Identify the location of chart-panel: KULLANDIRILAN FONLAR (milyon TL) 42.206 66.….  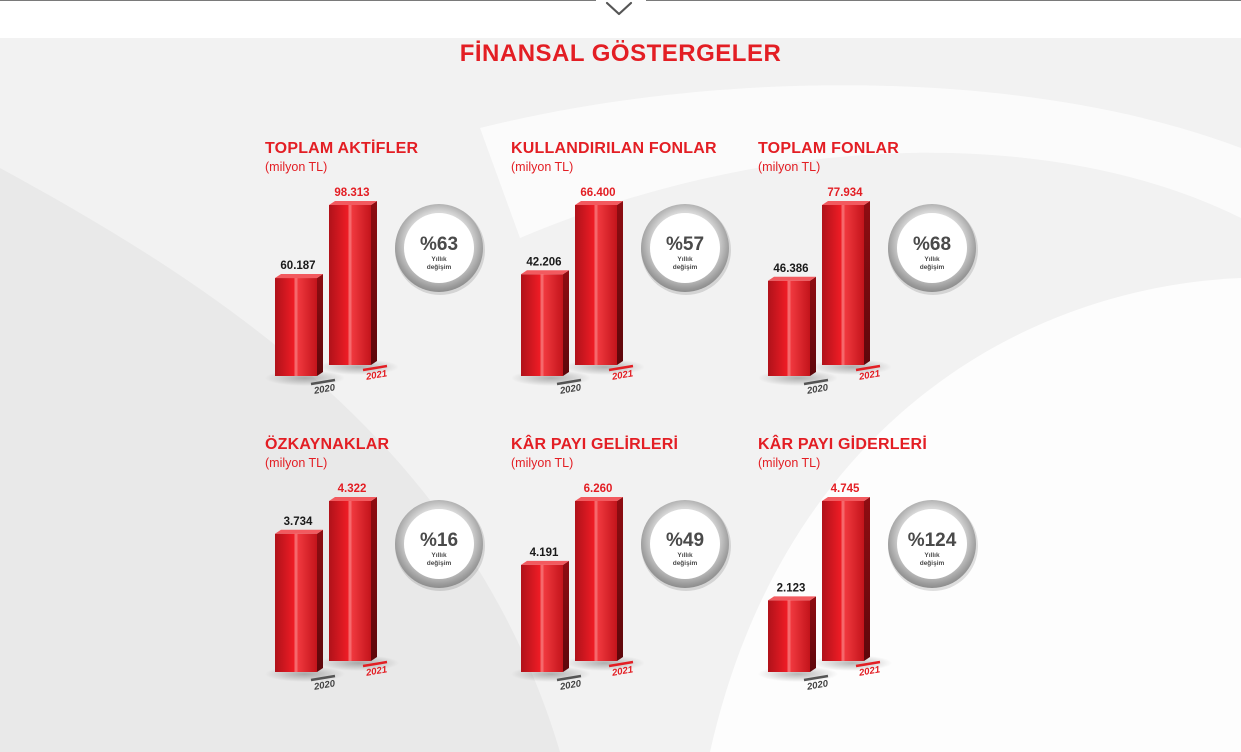
(631, 275).